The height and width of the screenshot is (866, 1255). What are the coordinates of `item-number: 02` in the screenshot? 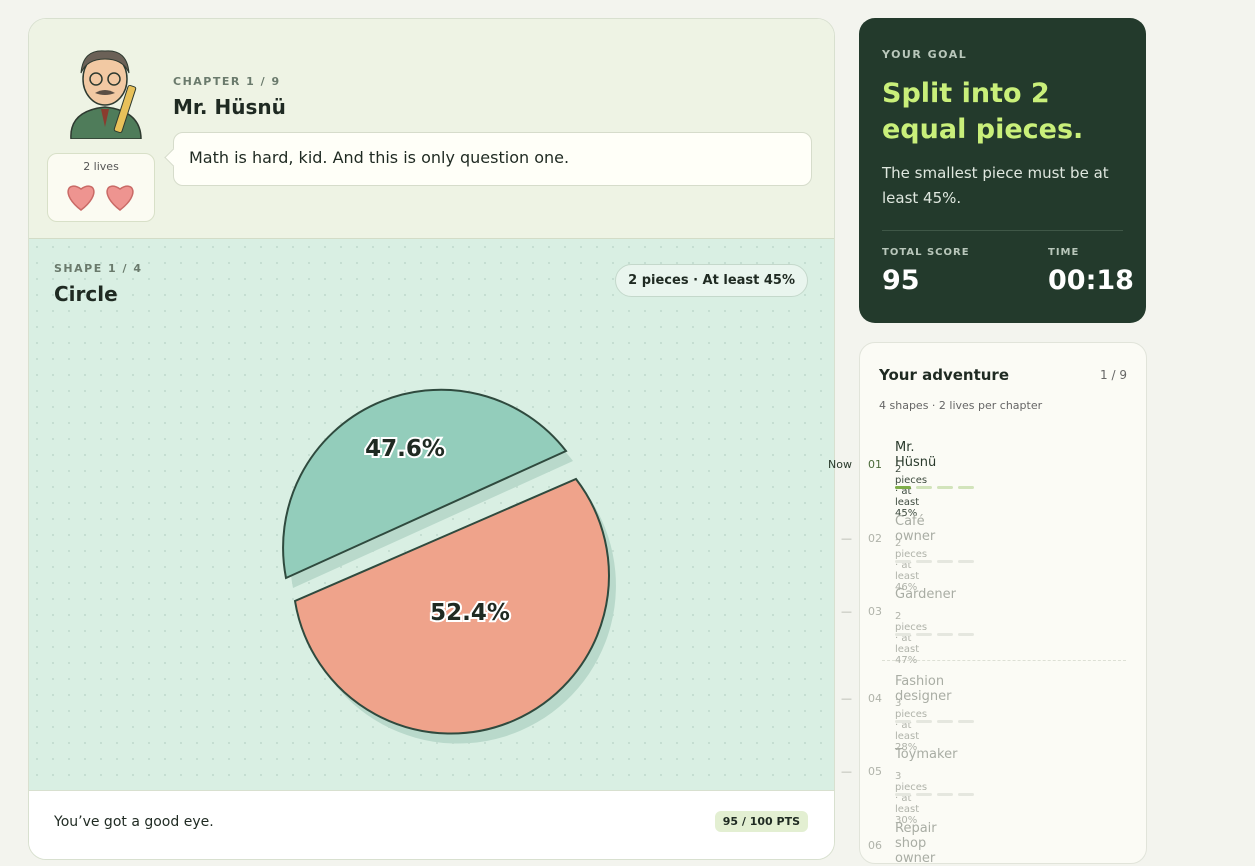 It's located at (875, 538).